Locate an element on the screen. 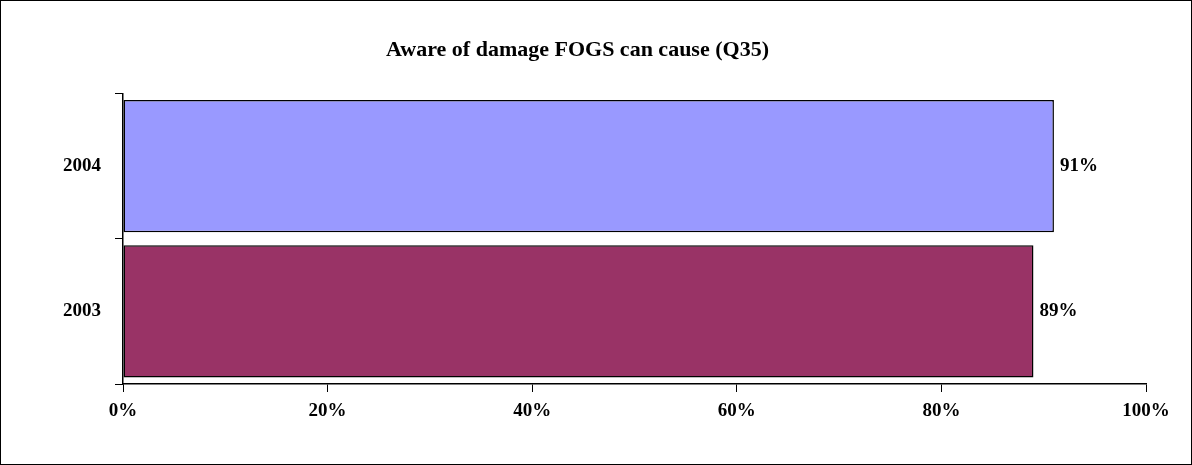 Image resolution: width=1192 pixels, height=465 pixels. x-tick-label: 80% is located at coordinates (941, 410).